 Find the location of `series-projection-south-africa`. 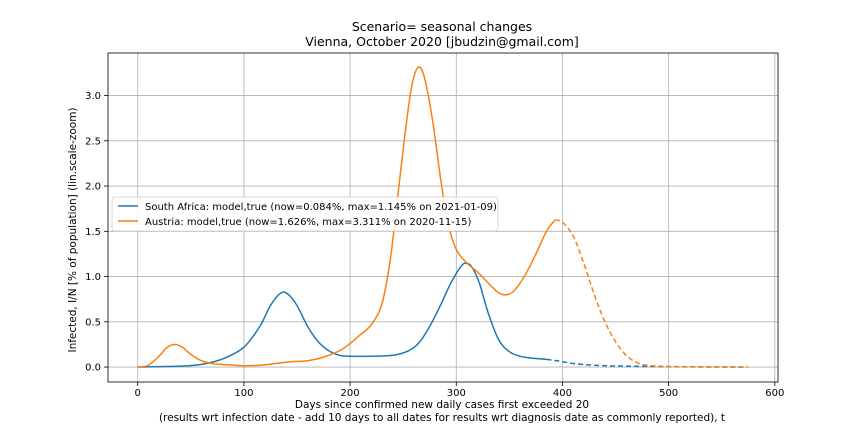

series-projection-south-africa is located at coordinates (644, 363).